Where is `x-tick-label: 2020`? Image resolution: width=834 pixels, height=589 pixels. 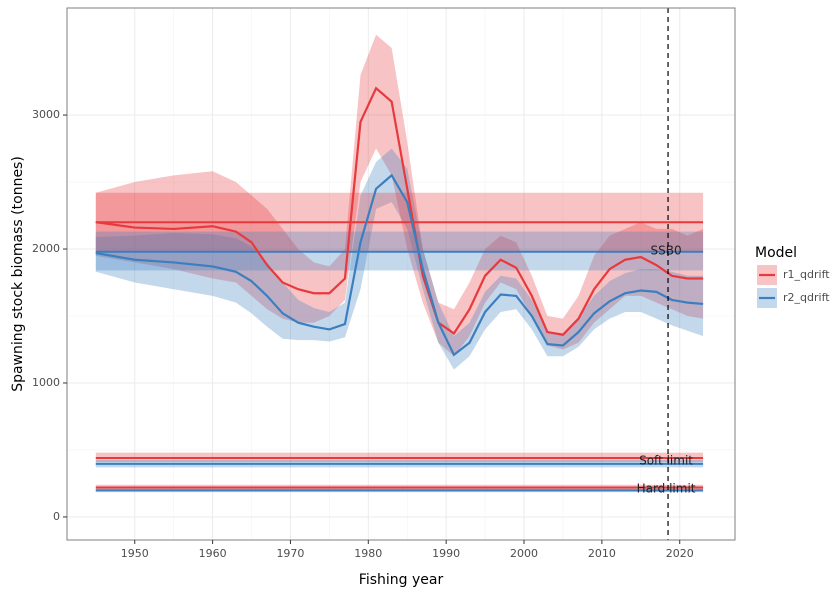
x-tick-label: 2020 is located at coordinates (680, 553).